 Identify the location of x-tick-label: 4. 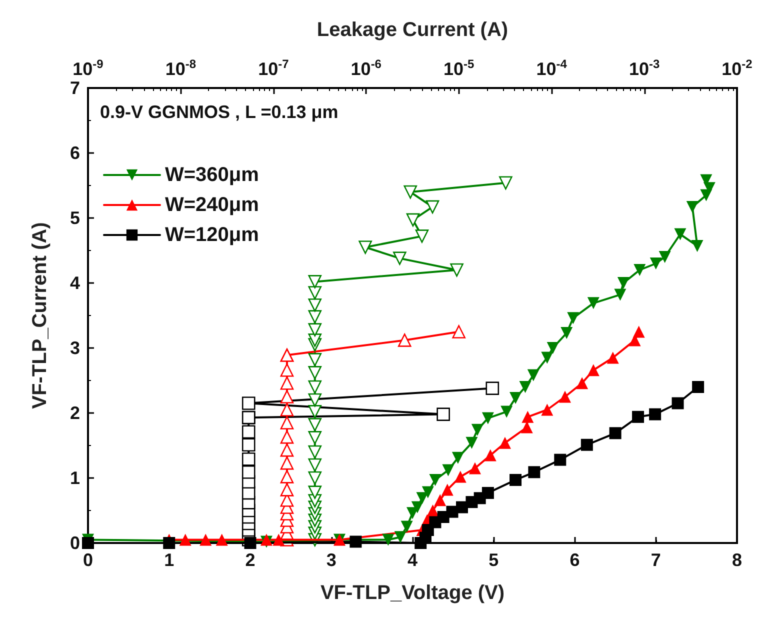
(412, 560).